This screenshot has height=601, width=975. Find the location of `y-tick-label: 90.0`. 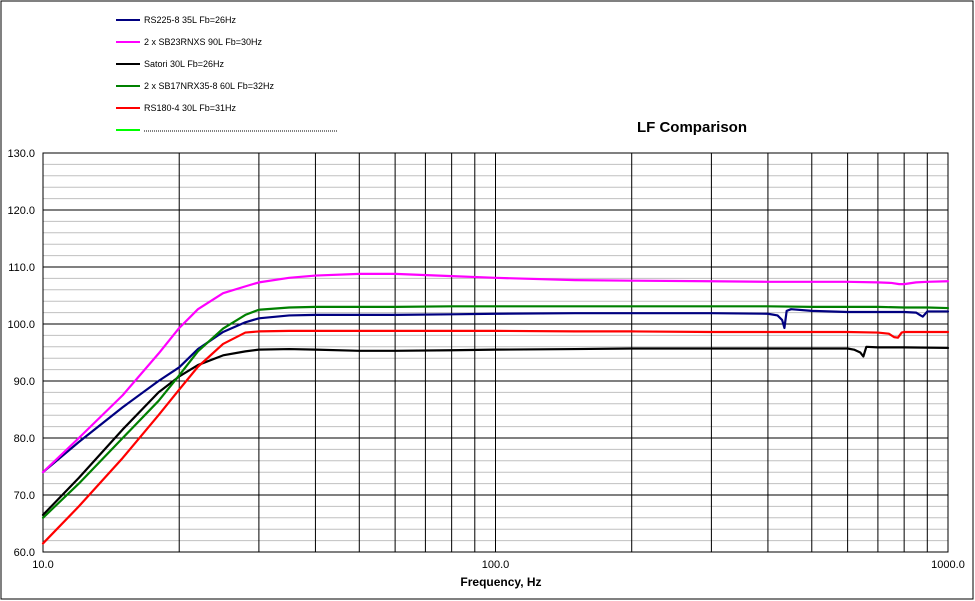

y-tick-label: 90.0 is located at coordinates (24, 382).